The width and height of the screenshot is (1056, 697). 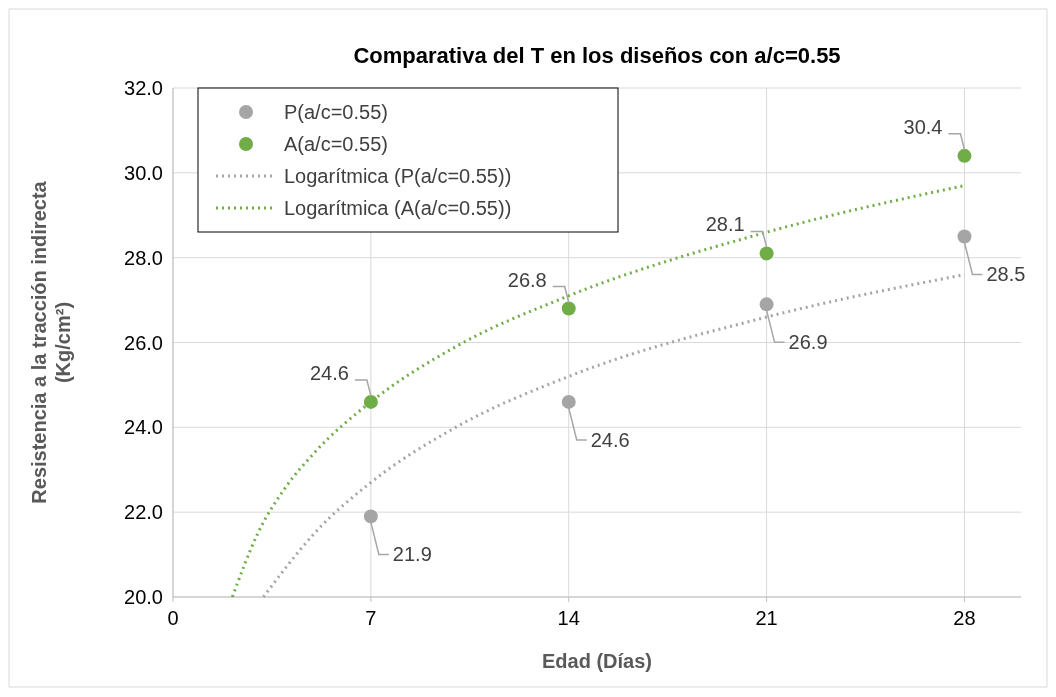 What do you see at coordinates (336, 112) in the screenshot?
I see `legend-label: P(a/c=0.55)` at bounding box center [336, 112].